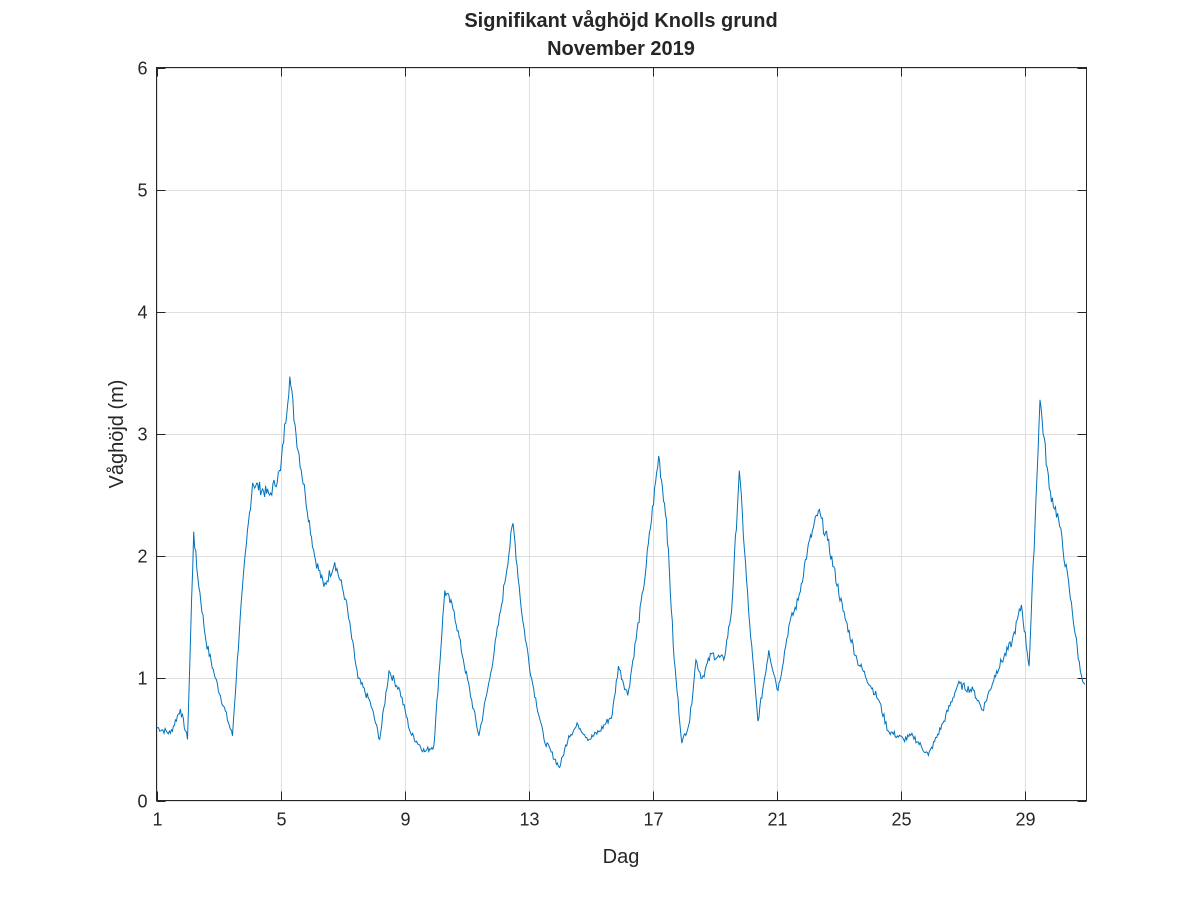  Describe the element at coordinates (777, 820) in the screenshot. I see `x-tick-label: 21` at that location.